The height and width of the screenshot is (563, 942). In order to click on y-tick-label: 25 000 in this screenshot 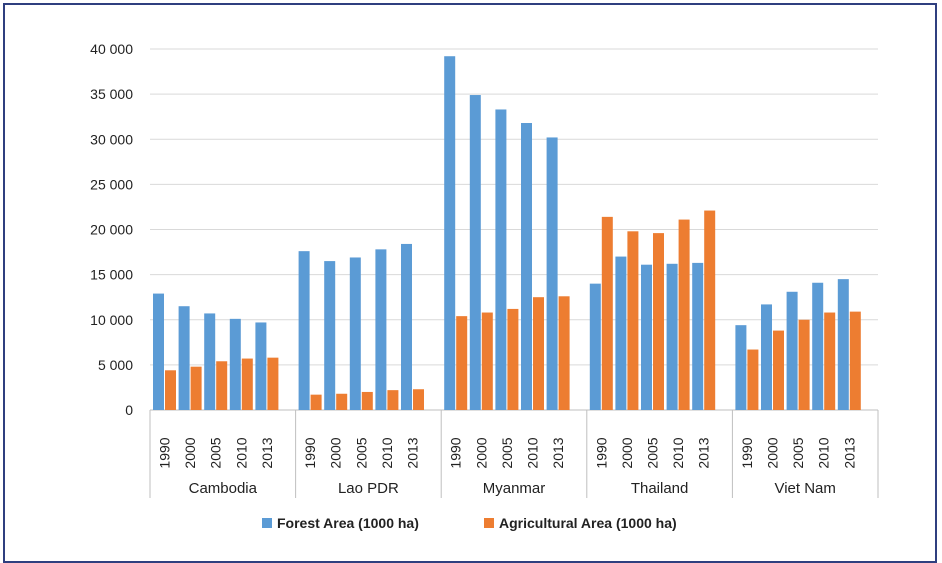, I will do `click(111, 184)`.